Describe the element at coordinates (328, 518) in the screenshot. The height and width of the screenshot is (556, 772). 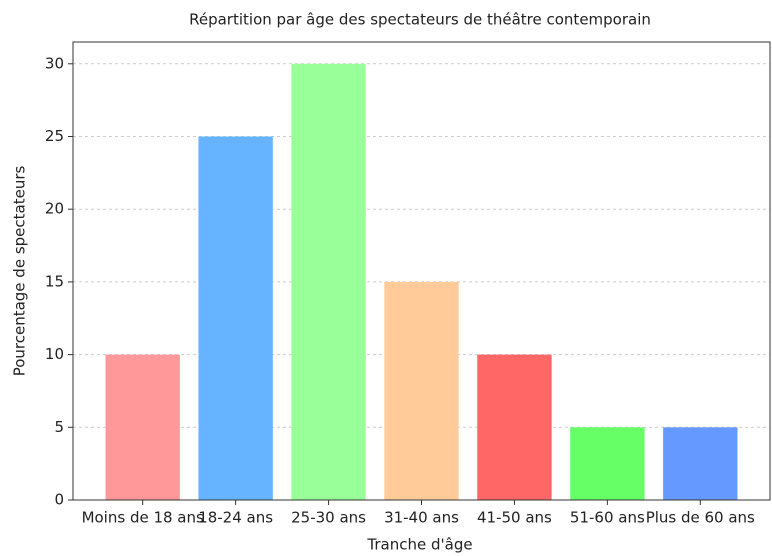
I see `x-tick-label: 25-30 ans` at that location.